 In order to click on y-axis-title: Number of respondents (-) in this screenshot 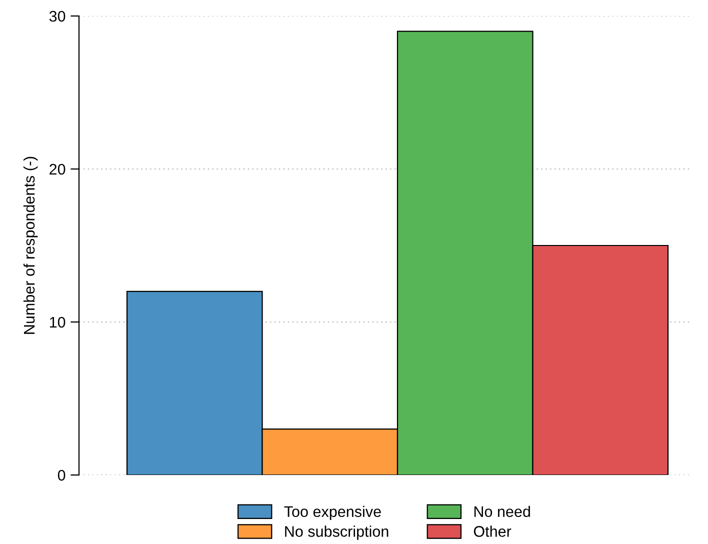, I will do `click(30, 245)`.